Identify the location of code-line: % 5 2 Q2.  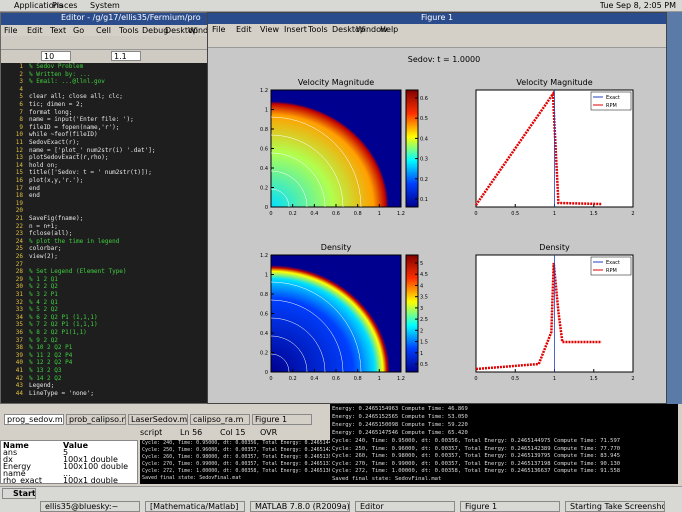
(43, 310).